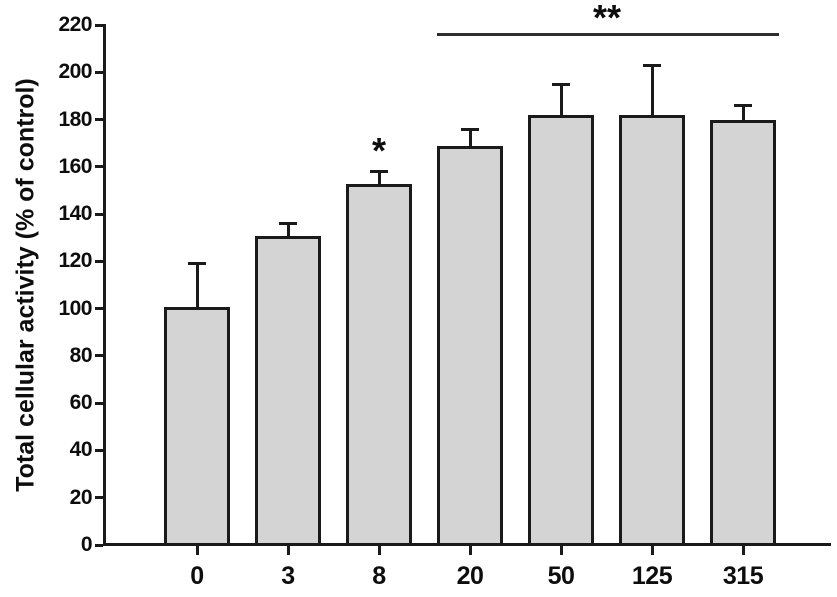  I want to click on y-tick-label: 80, so click(81, 355).